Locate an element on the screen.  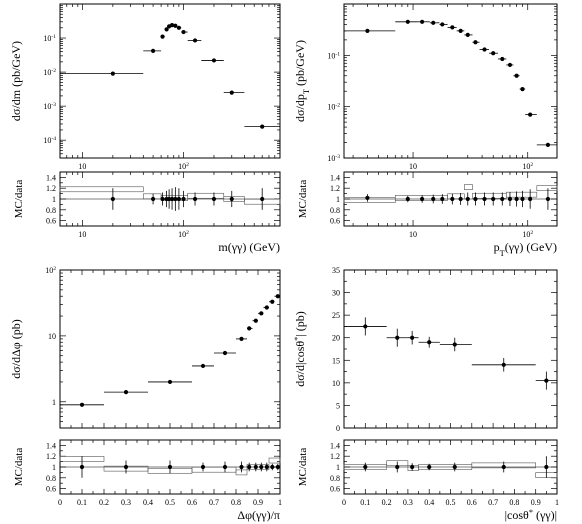
x-tick-label: 0.7 is located at coordinates (493, 502).